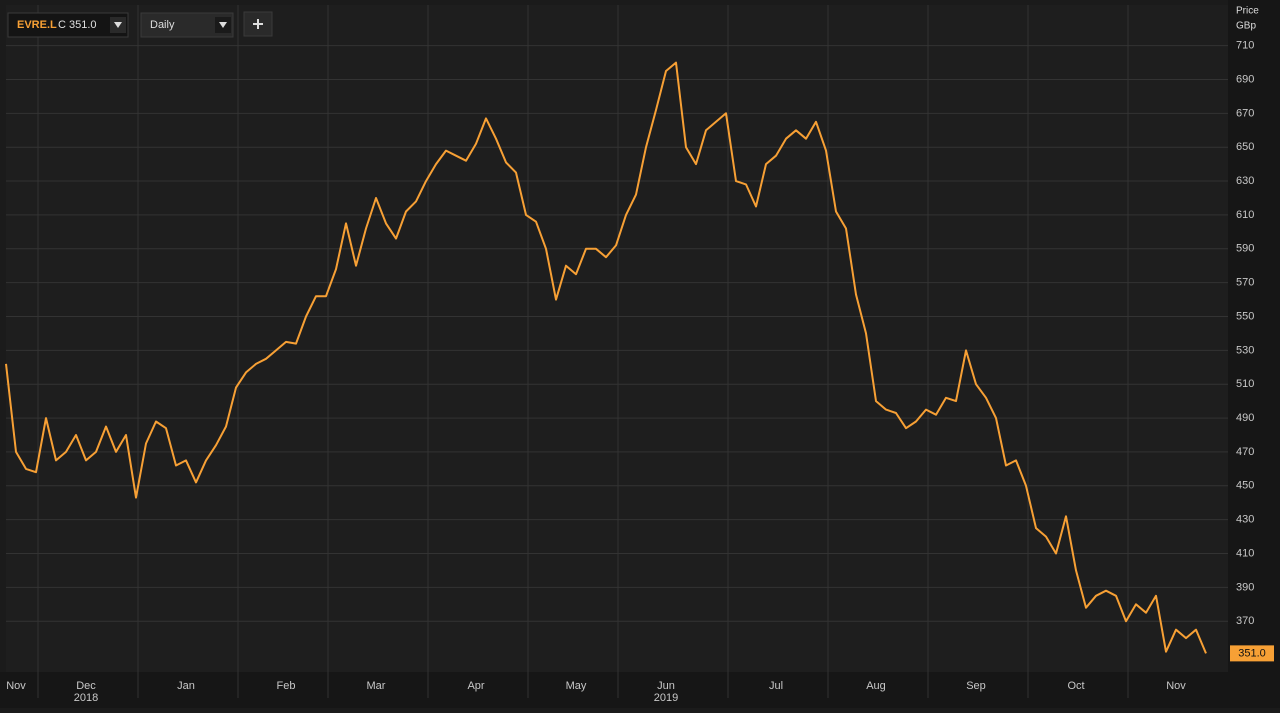 The height and width of the screenshot is (713, 1280). I want to click on close-price: C 351.0, so click(77, 25).